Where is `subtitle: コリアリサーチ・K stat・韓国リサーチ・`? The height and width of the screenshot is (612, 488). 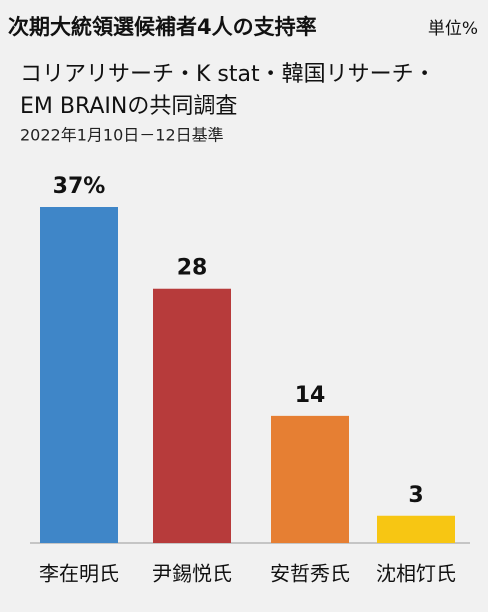 subtitle: コリアリサーチ・K stat・韓国リサーチ・ is located at coordinates (228, 74).